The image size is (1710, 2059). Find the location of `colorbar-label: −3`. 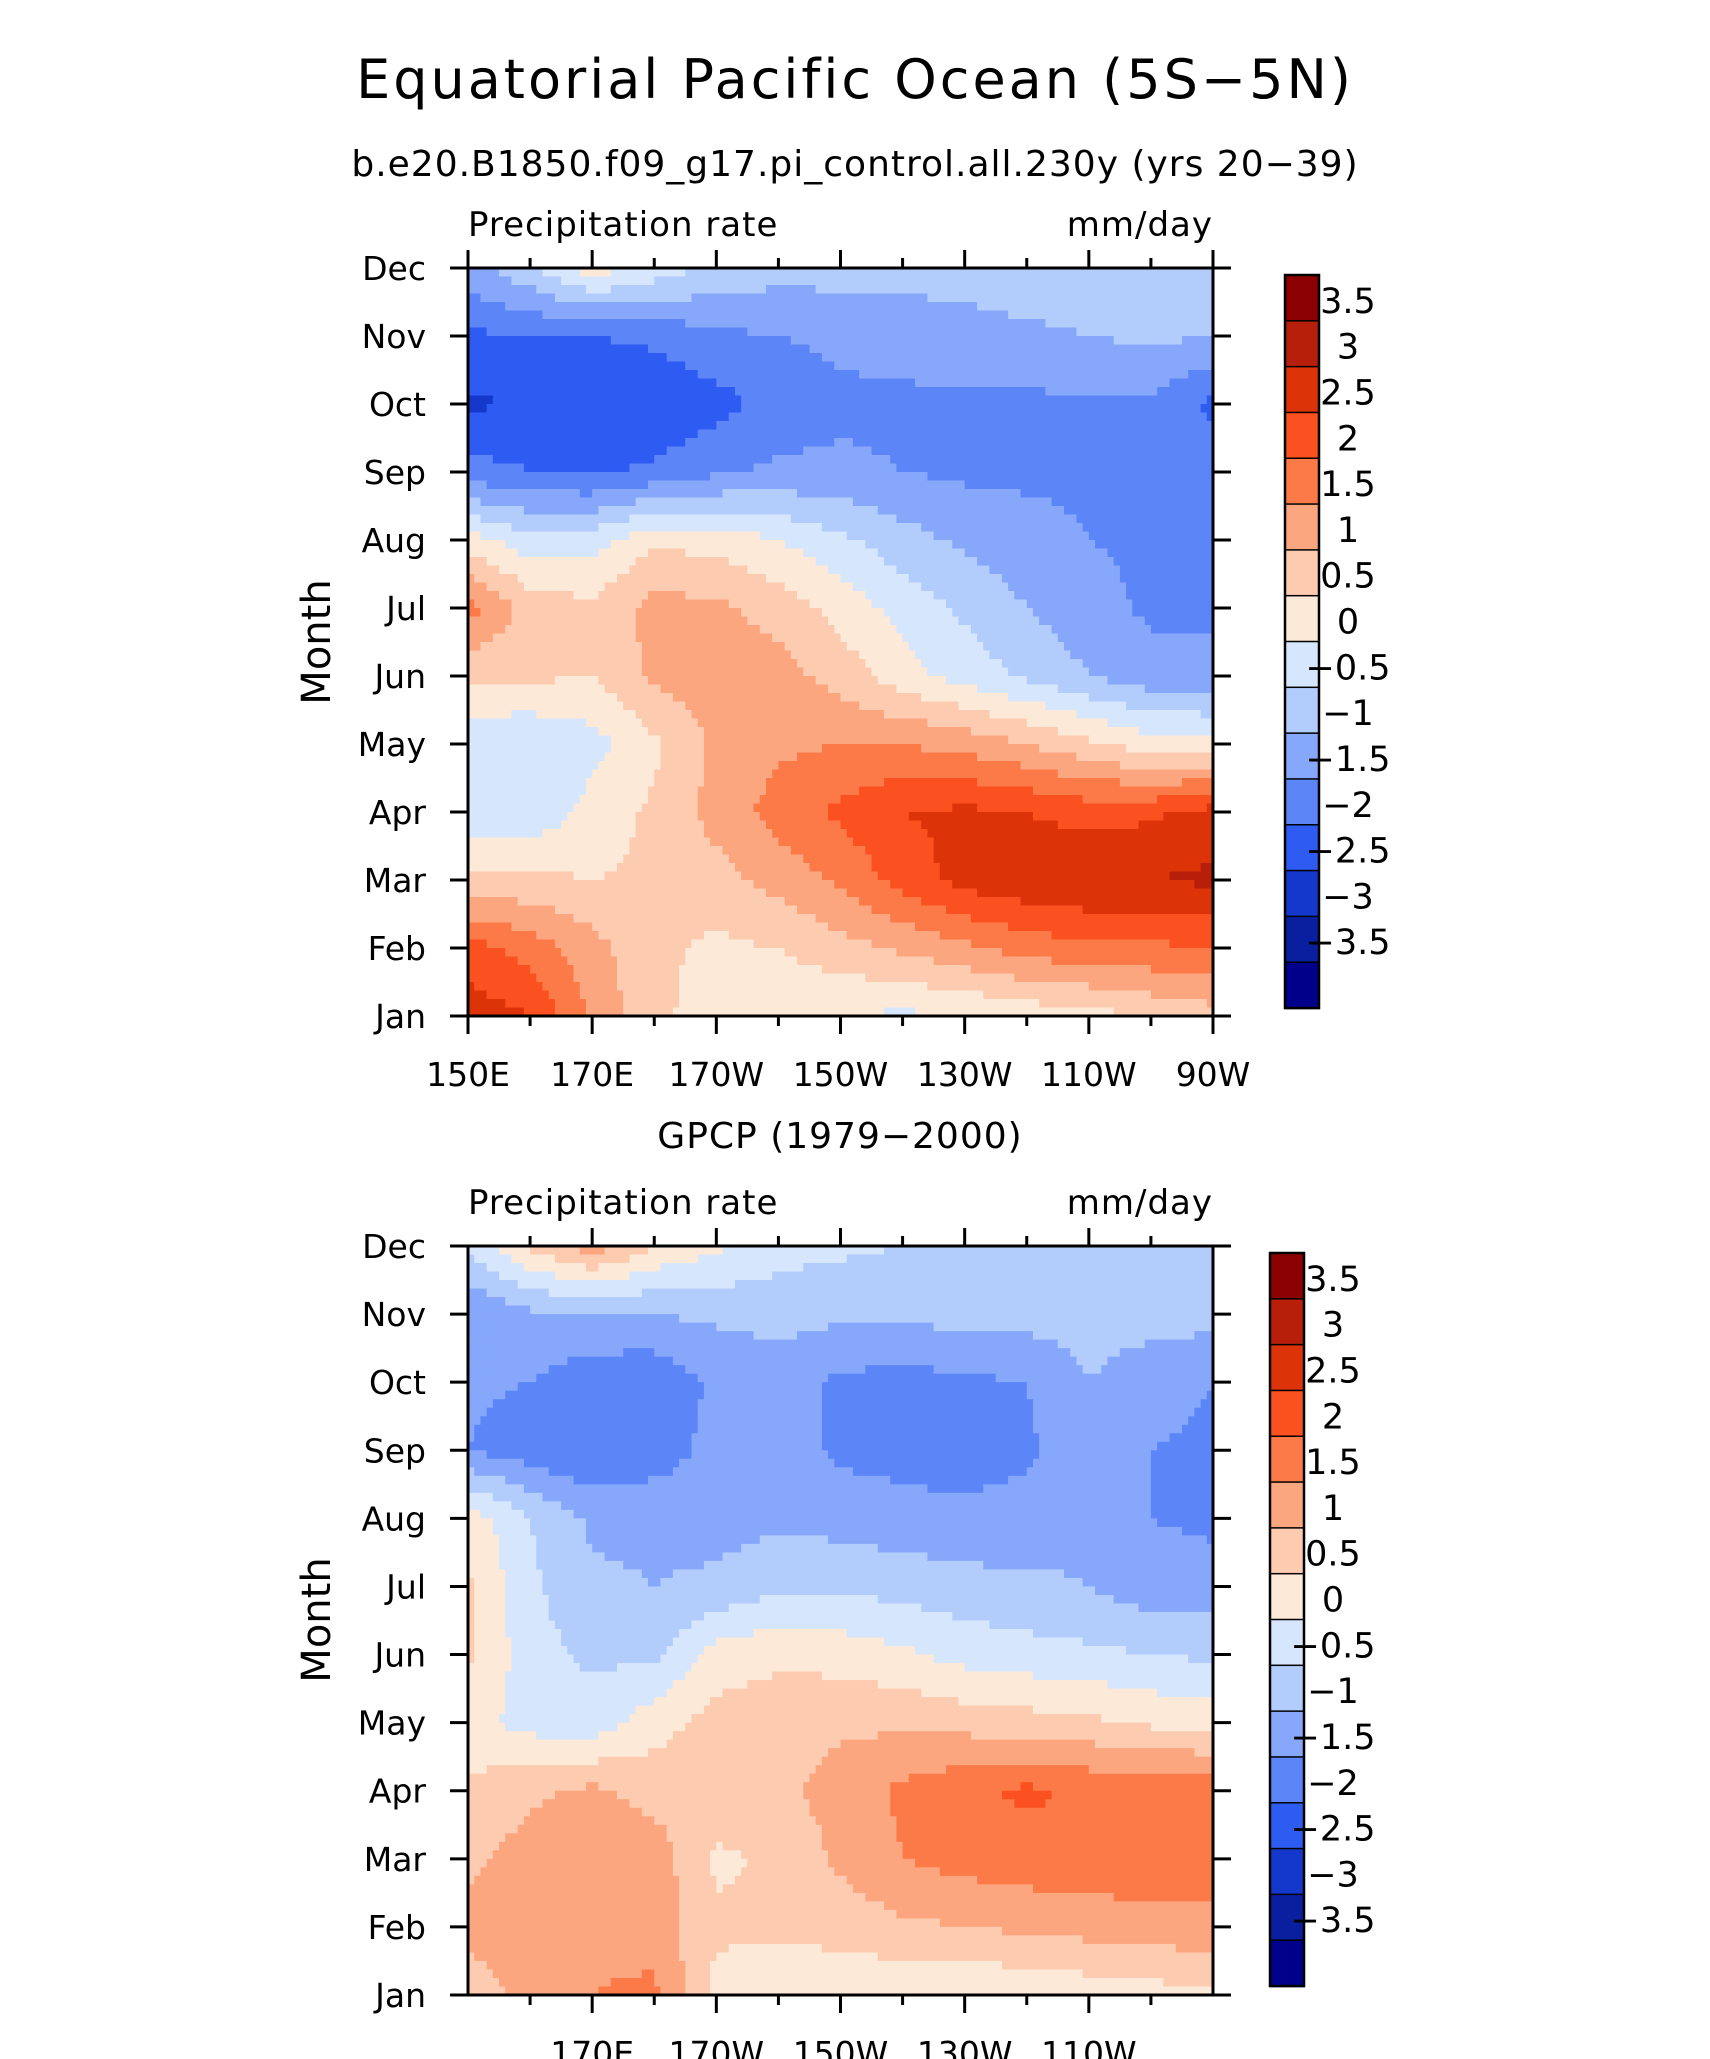

colorbar-label: −3 is located at coordinates (1348, 897).